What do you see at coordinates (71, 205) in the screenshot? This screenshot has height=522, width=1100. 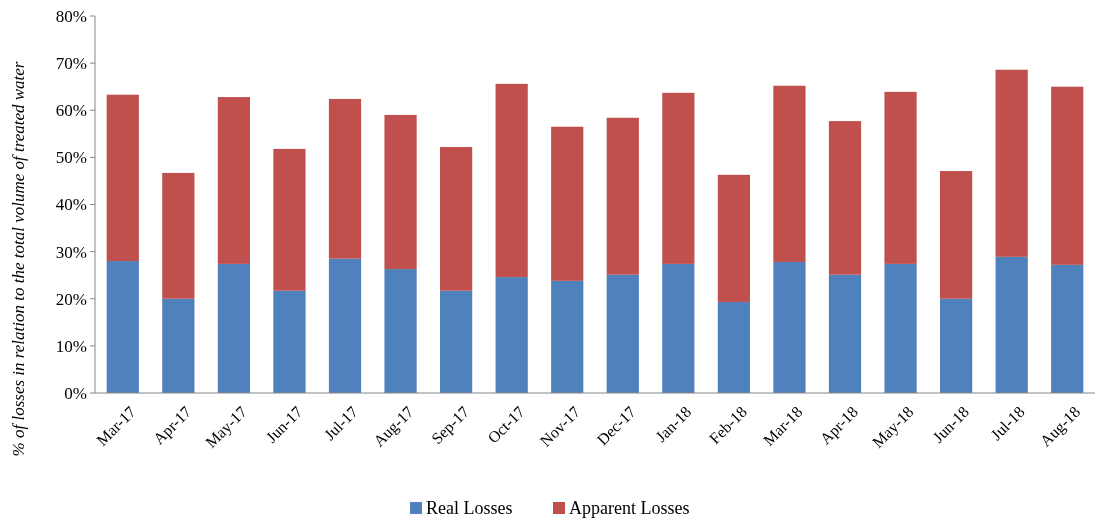 I see `y-tick-label: 40%` at bounding box center [71, 205].